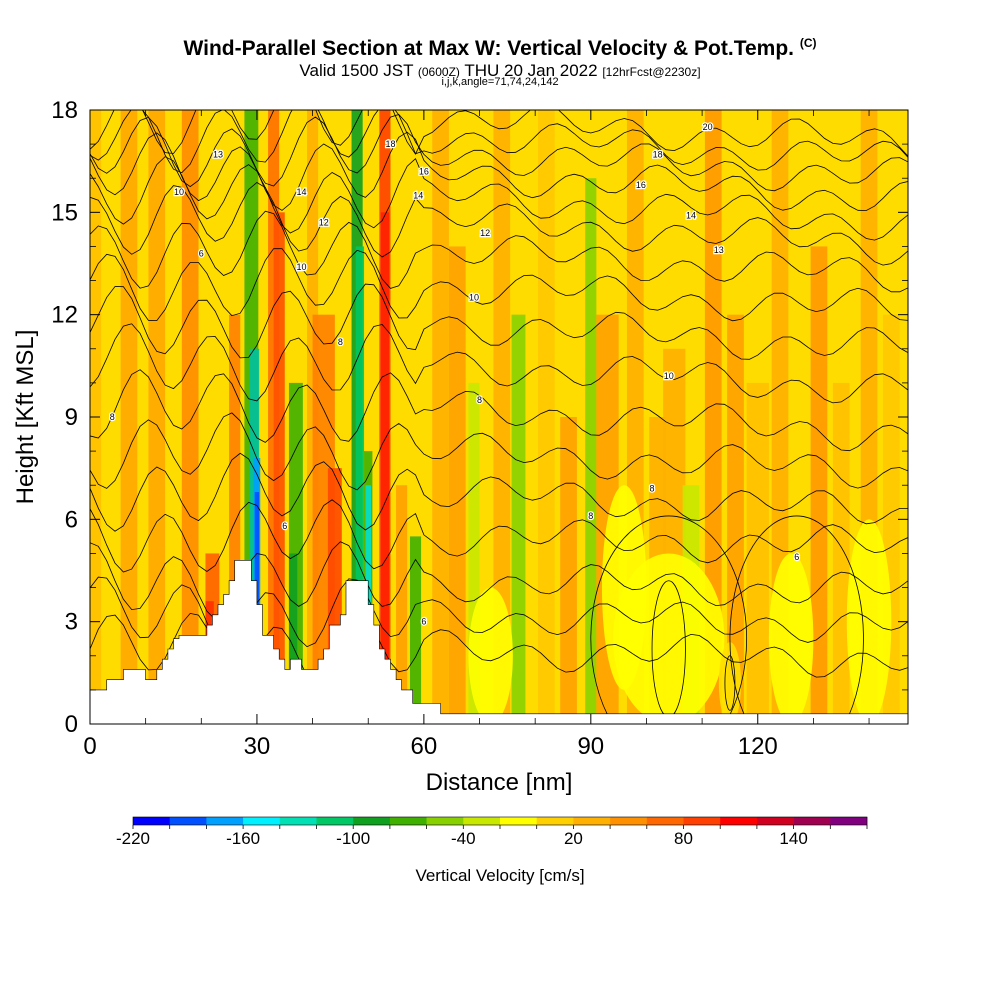 The image size is (1000, 1000). I want to click on terrain, so click(499, 642).